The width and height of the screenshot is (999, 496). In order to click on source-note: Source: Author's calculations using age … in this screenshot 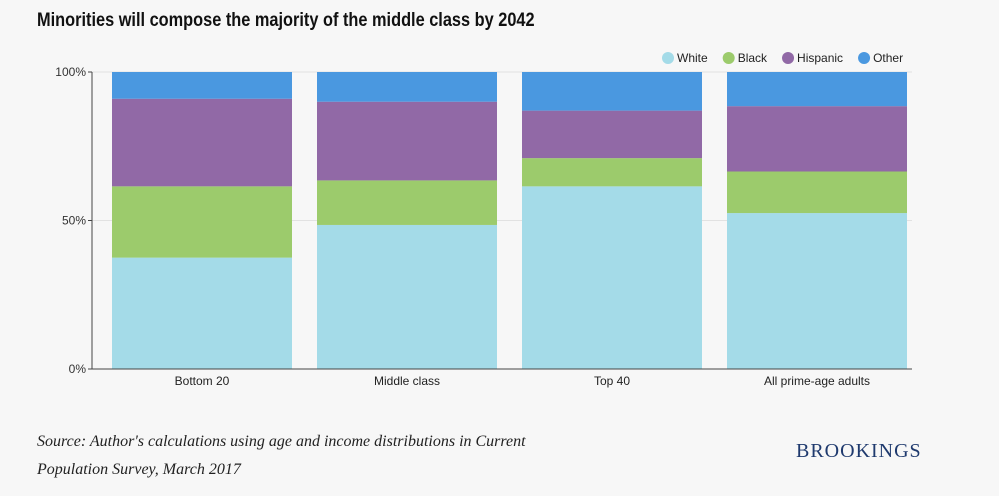, I will do `click(297, 456)`.